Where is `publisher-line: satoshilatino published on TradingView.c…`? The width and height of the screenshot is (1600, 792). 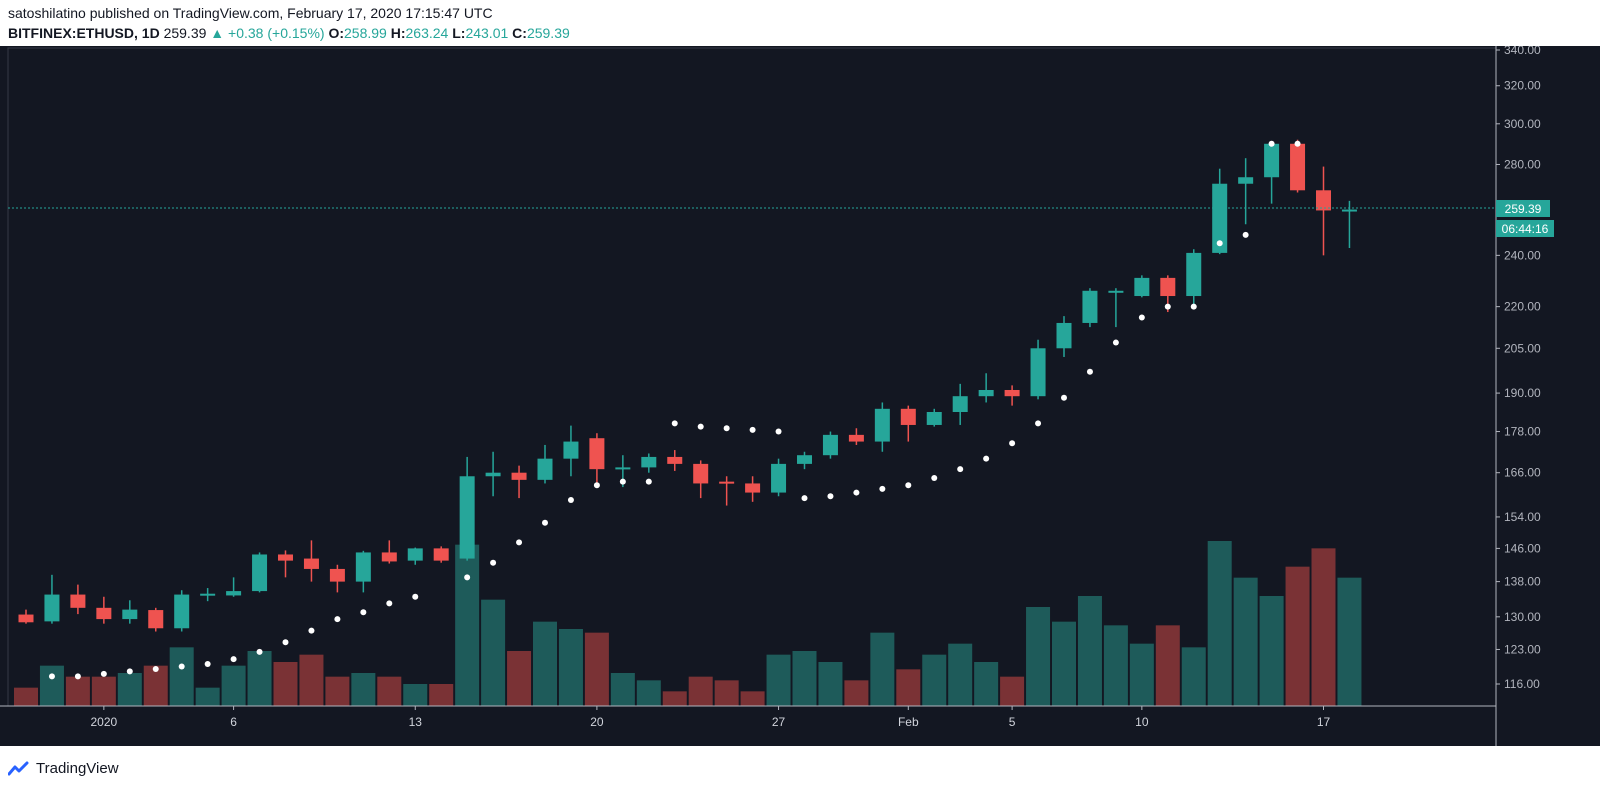
publisher-line: satoshilatino published on TradingView.c… is located at coordinates (250, 13).